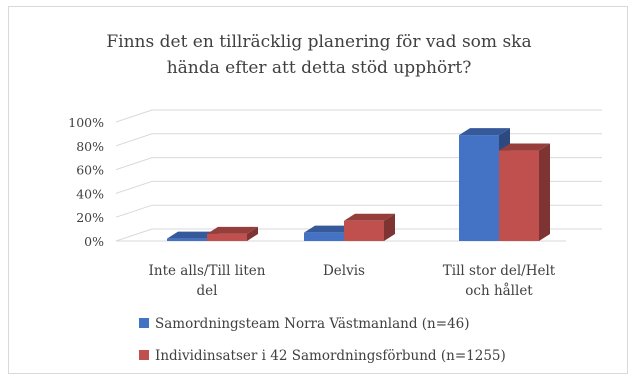  Describe the element at coordinates (90, 193) in the screenshot. I see `y-tick-label: 40%` at that location.